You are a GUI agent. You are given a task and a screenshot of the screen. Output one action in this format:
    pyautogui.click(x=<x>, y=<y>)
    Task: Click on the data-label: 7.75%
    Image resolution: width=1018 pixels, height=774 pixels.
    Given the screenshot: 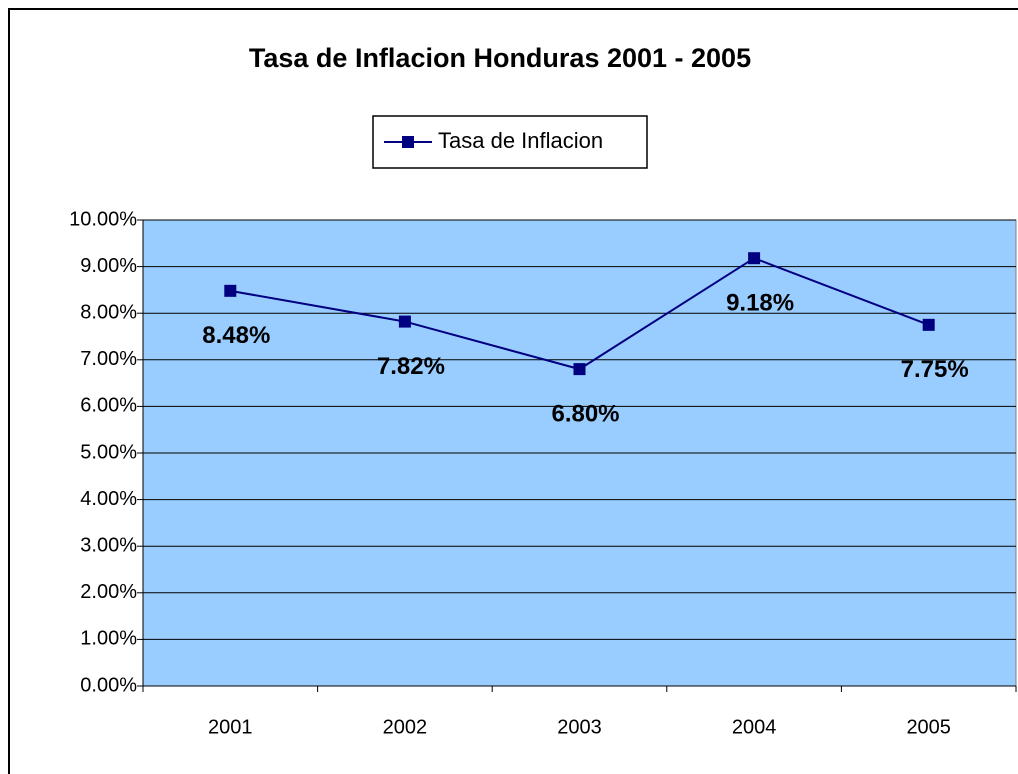 What is the action you would take?
    pyautogui.click(x=935, y=369)
    